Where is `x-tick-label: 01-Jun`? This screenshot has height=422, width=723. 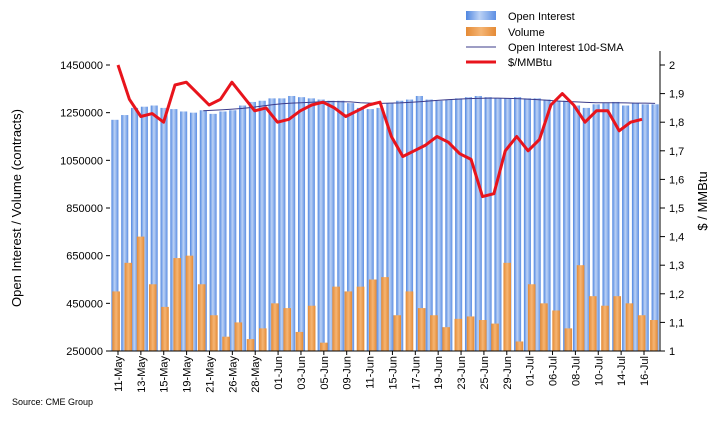
x-tick-label: 01-Jun is located at coordinates (279, 373).